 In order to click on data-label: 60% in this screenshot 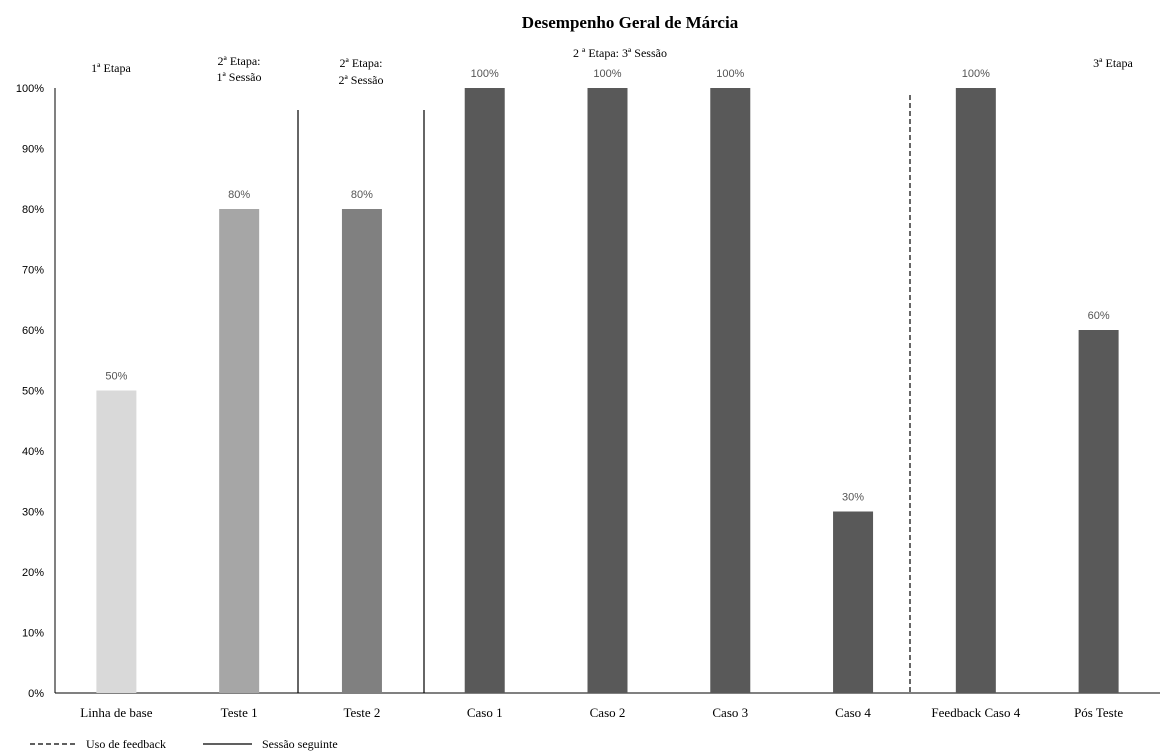, I will do `click(1099, 316)`.